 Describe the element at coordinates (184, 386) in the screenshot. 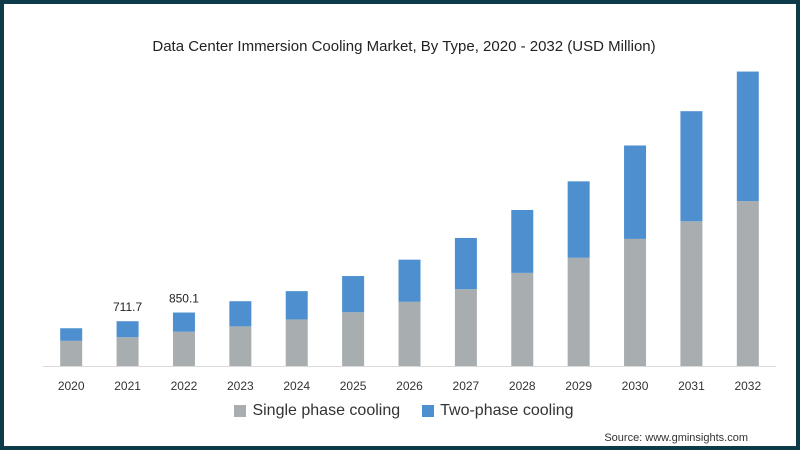

I see `x-tick-label-2022: 2022` at that location.